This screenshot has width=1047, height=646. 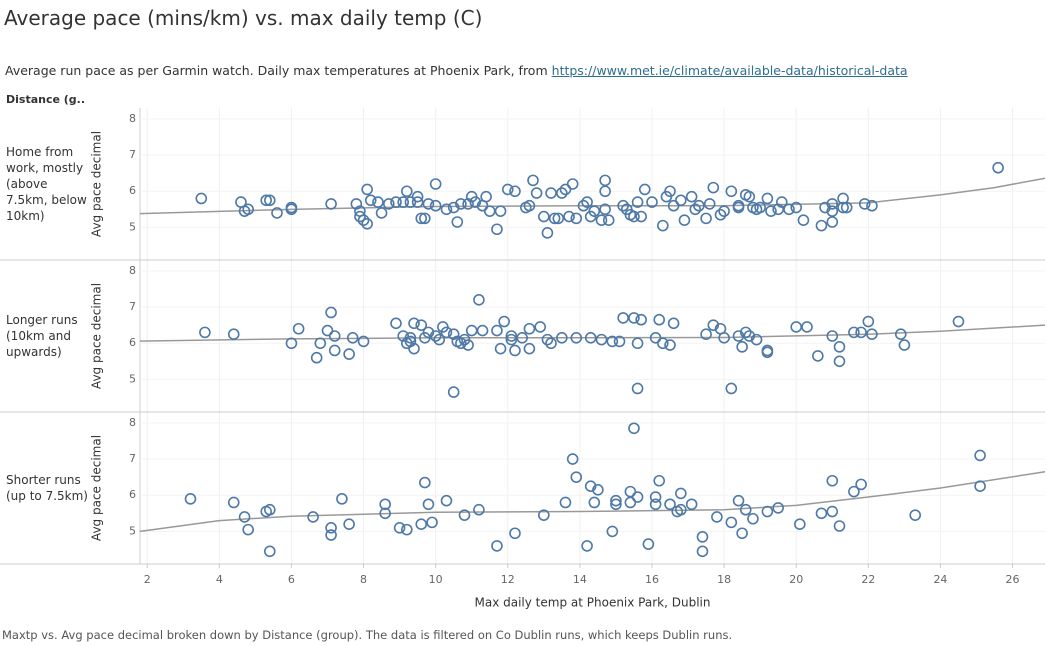 I want to click on x-tick-label: 14, so click(x=580, y=579).